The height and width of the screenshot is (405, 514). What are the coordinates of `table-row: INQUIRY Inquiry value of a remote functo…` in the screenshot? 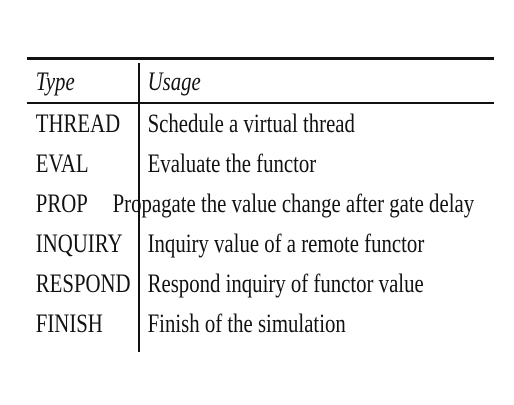 It's located at (260, 244).